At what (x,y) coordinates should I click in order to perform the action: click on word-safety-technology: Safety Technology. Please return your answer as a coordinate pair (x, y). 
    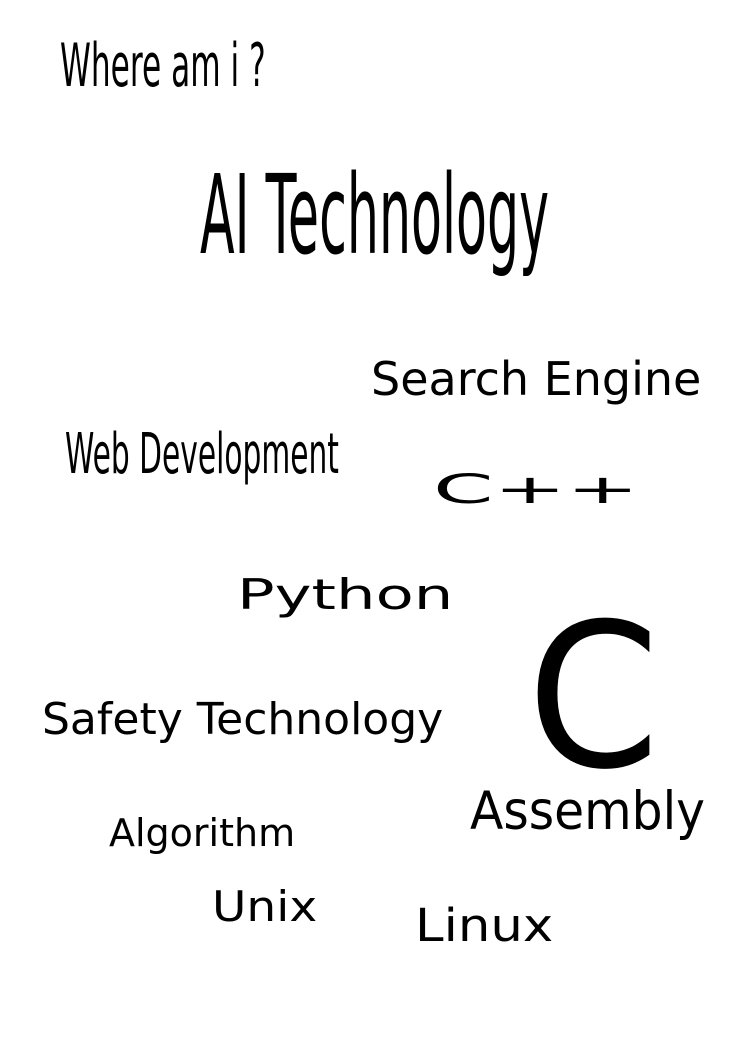
    Looking at the image, I should click on (243, 719).